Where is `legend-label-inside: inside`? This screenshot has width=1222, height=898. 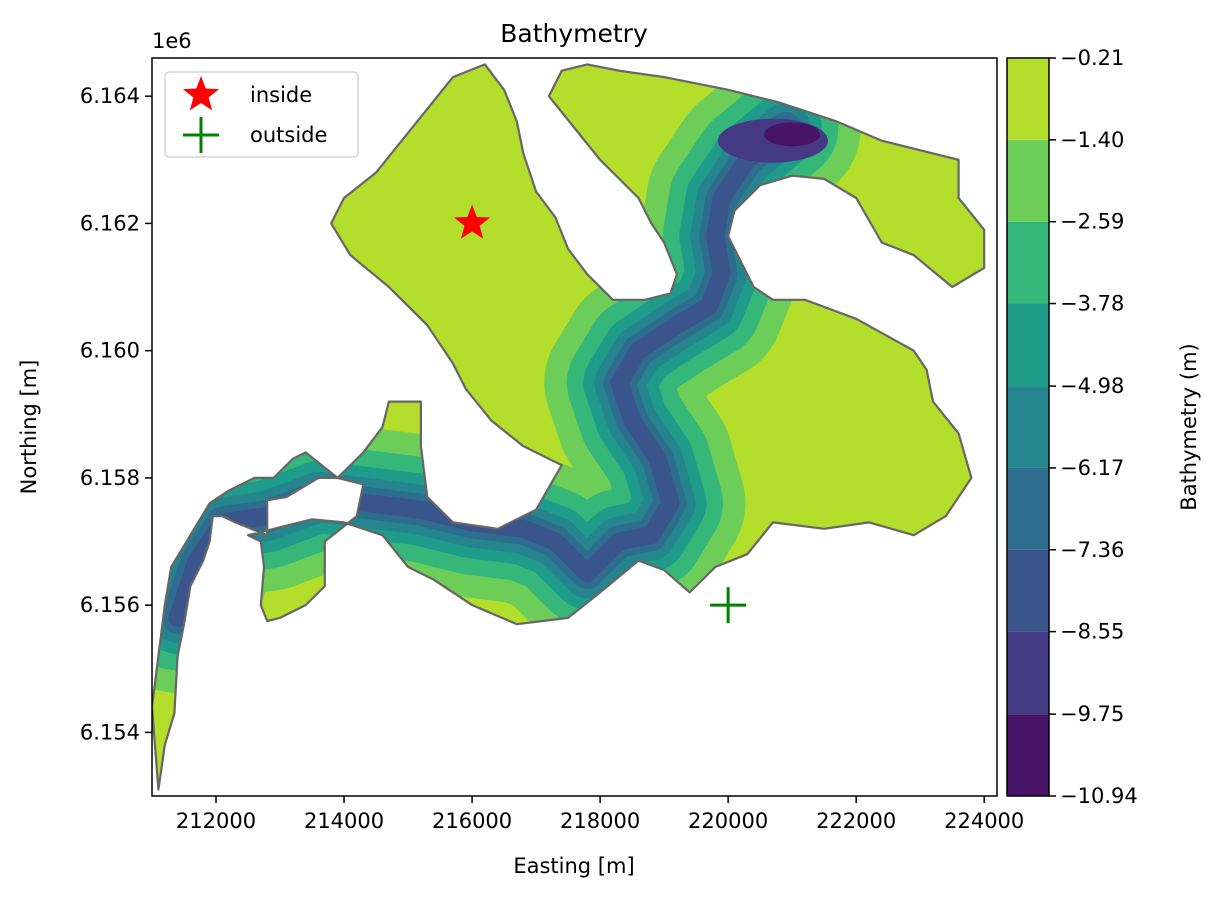
legend-label-inside: inside is located at coordinates (281, 95).